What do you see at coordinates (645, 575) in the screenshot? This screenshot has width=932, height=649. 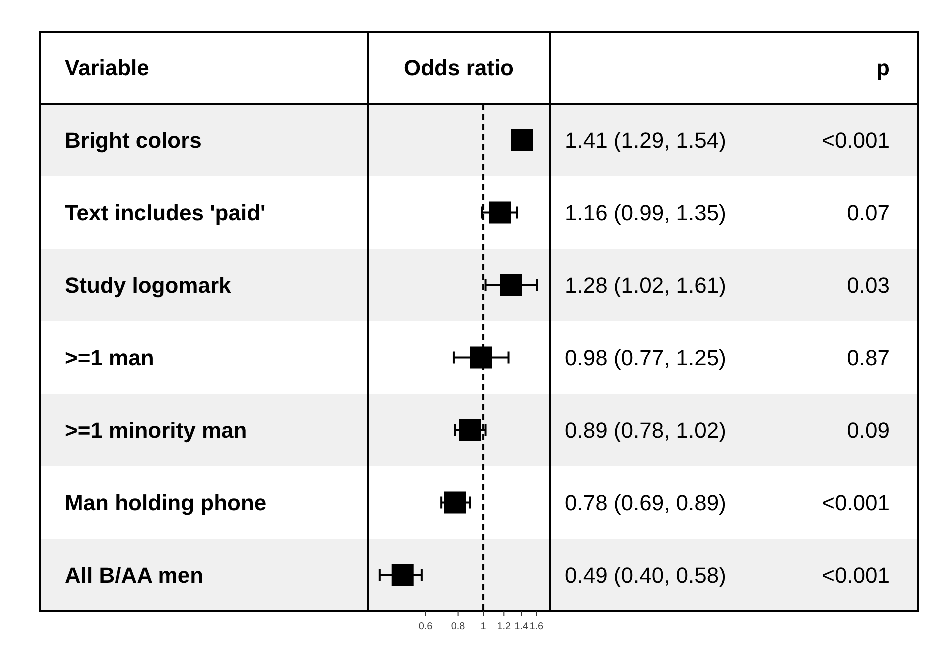 I see `data-label: 0.49 (0.40, 0.58)` at bounding box center [645, 575].